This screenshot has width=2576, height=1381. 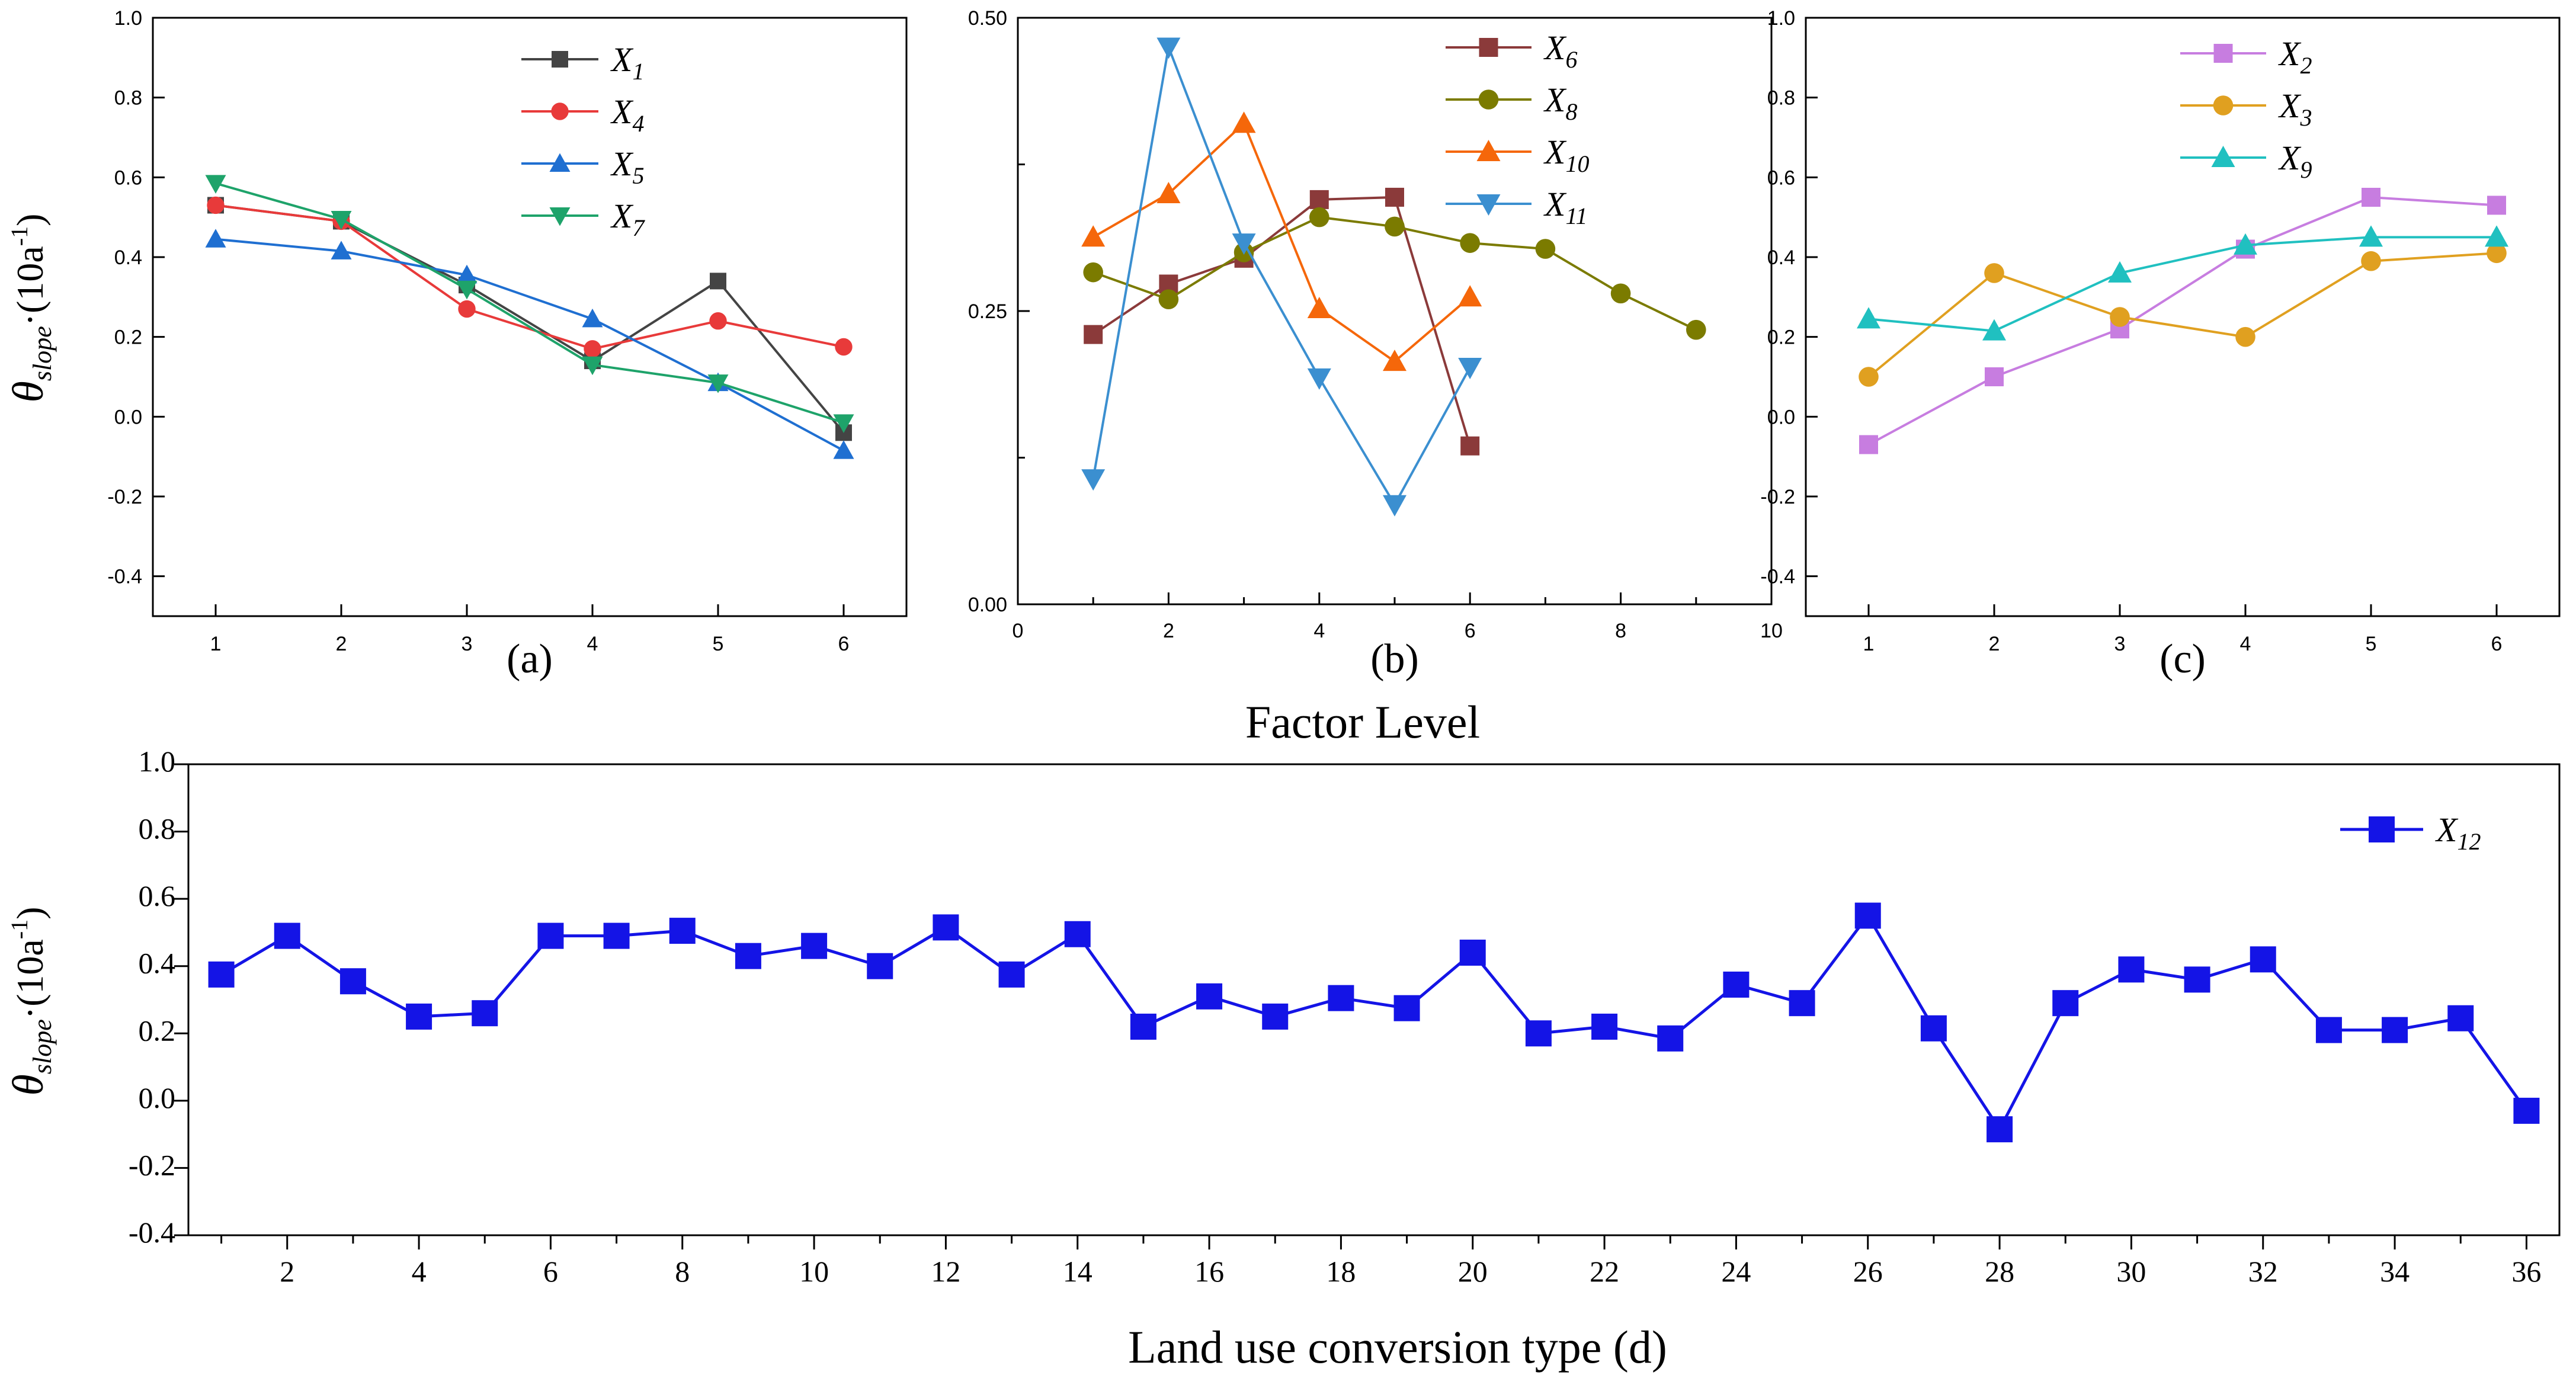 I want to click on y-axis-label-rest-d: ·(10a, so click(x=30, y=979).